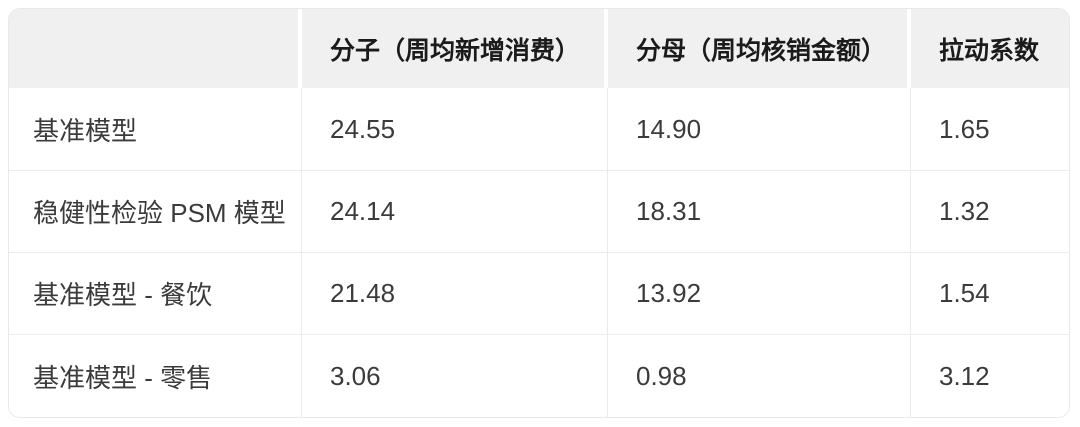 The height and width of the screenshot is (427, 1080). I want to click on cell-value: 1.54, so click(990, 293).